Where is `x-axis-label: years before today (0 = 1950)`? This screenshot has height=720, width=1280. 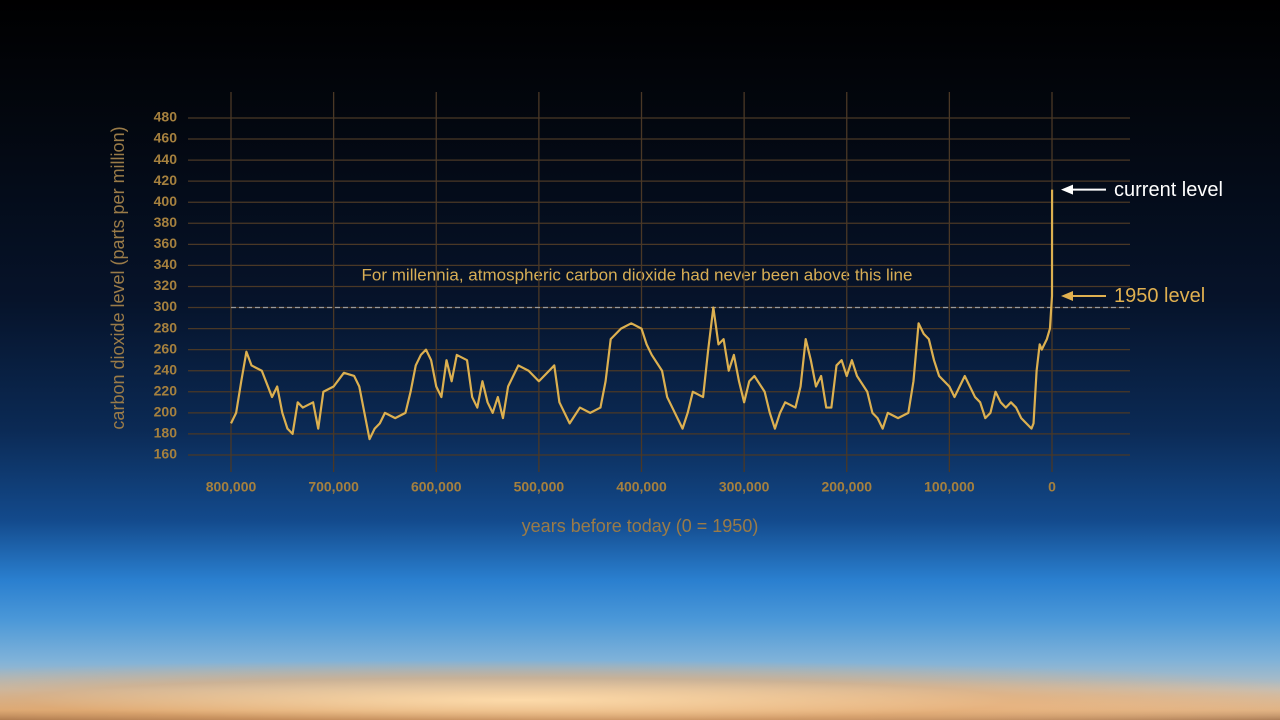
x-axis-label: years before today (0 = 1950) is located at coordinates (640, 526).